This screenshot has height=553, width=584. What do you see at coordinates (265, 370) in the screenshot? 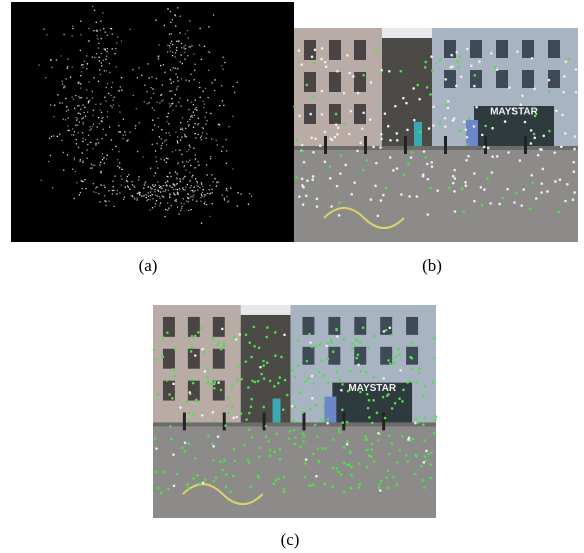
I see `tree` at bounding box center [265, 370].